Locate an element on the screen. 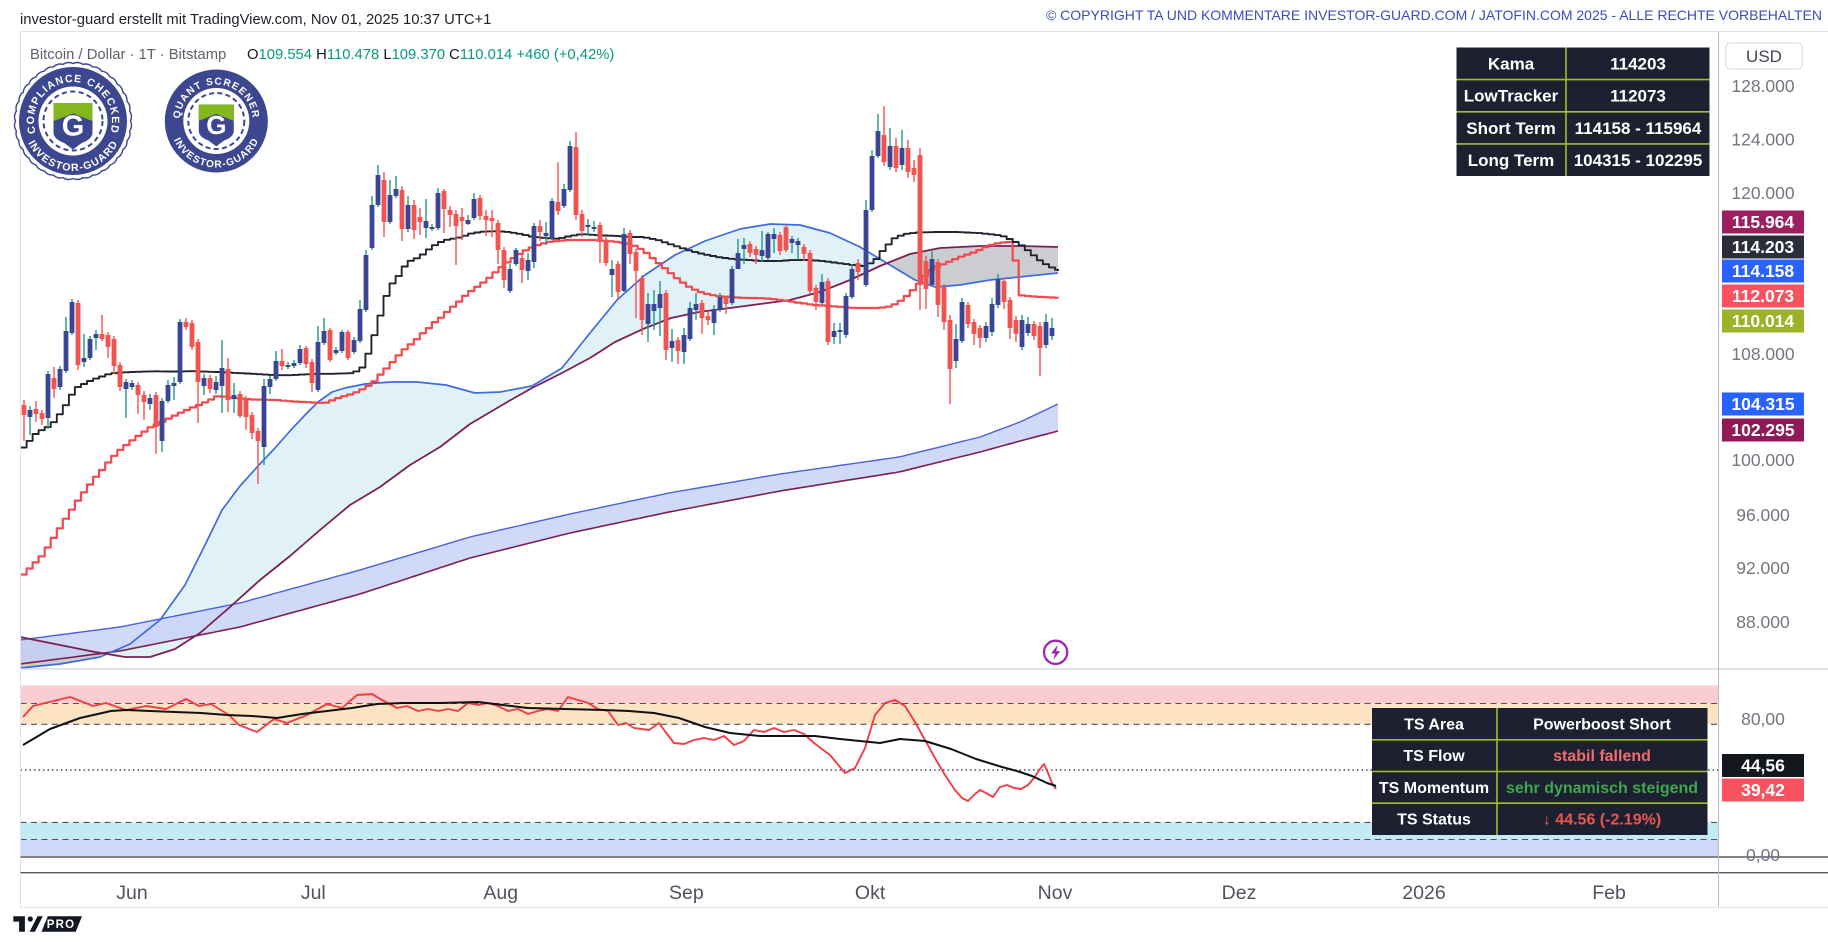  svg-text: ↓ 44.56 (-2.19%) is located at coordinates (1602, 820).